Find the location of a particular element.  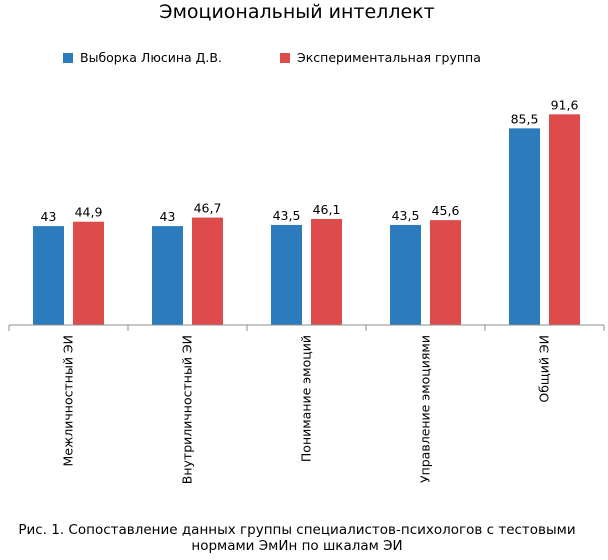

legend-label-series-2: Экспериментальная группа is located at coordinates (389, 57).